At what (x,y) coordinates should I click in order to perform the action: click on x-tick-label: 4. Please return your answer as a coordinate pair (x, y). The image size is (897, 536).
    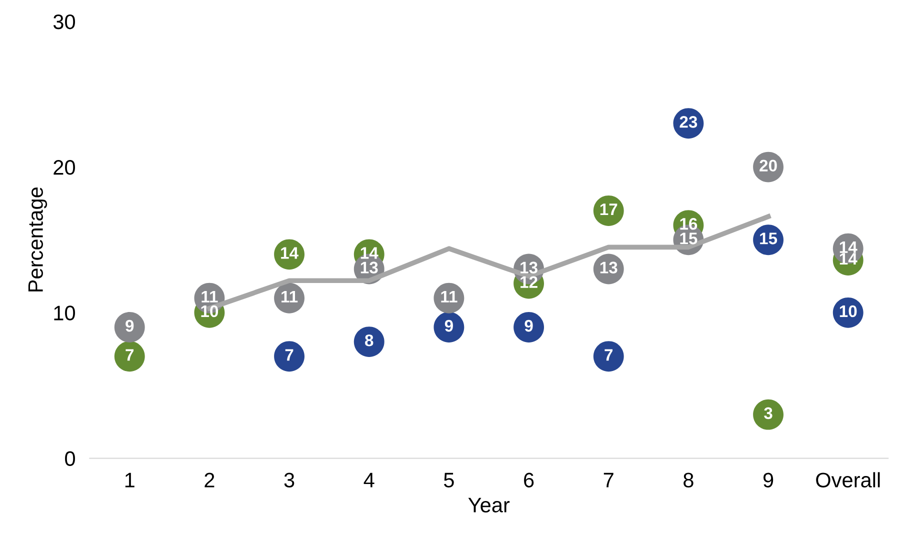
    Looking at the image, I should click on (369, 480).